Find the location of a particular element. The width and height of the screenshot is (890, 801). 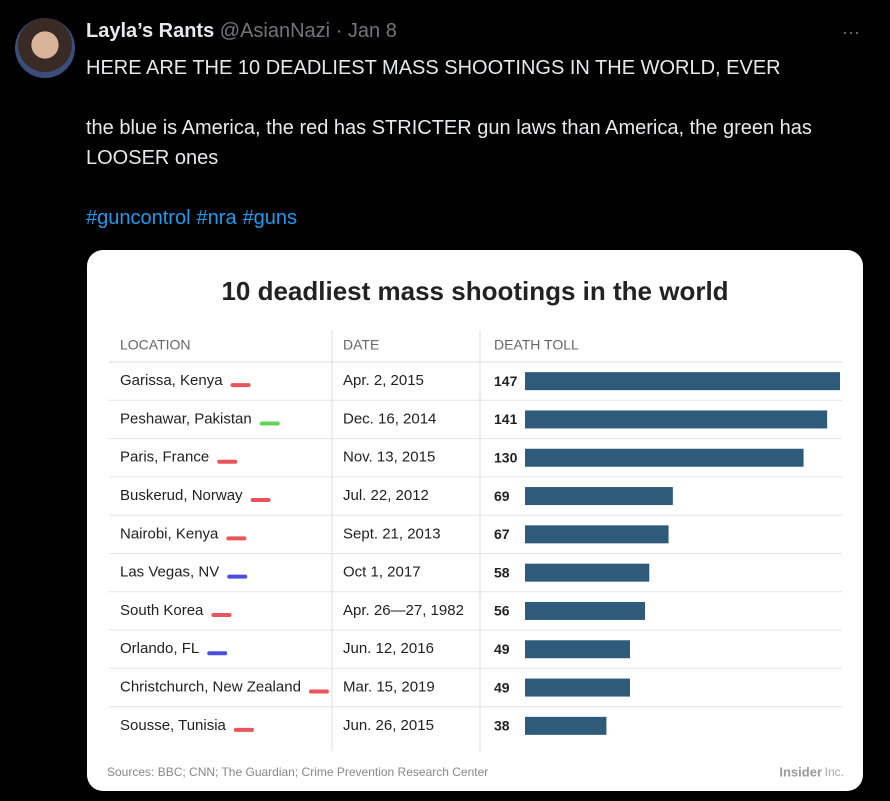

date: Nov. 13, 2015 is located at coordinates (389, 457).